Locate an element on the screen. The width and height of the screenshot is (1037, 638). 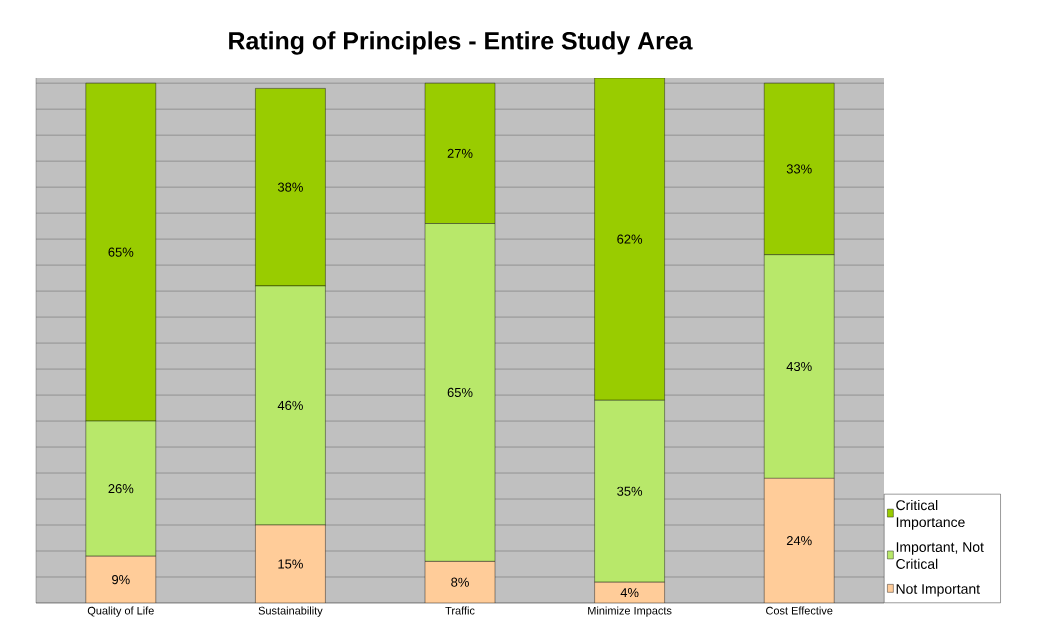
data-label: 62% is located at coordinates (630, 239).